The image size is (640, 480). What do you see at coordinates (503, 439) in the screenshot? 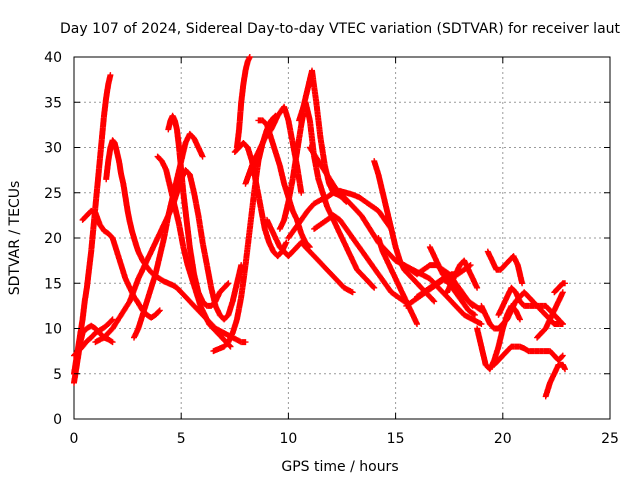
I see `x-tick-label: 20` at bounding box center [503, 439].